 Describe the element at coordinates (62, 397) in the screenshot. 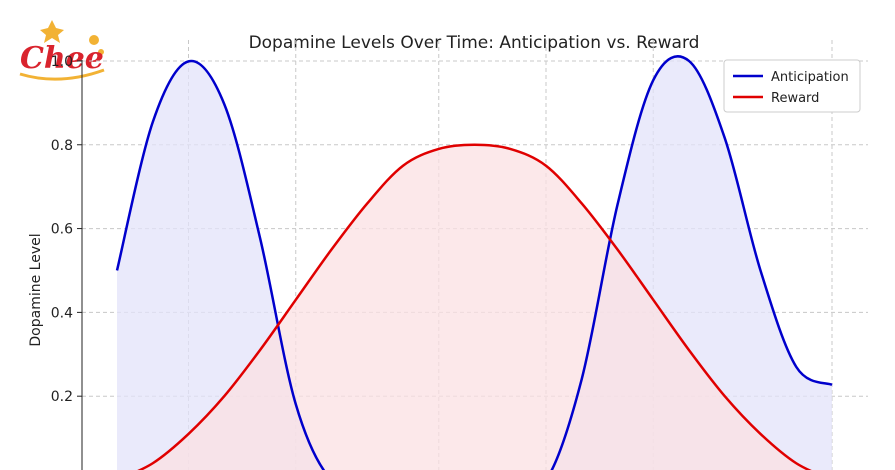

I see `y-tick-label: 0.2` at that location.